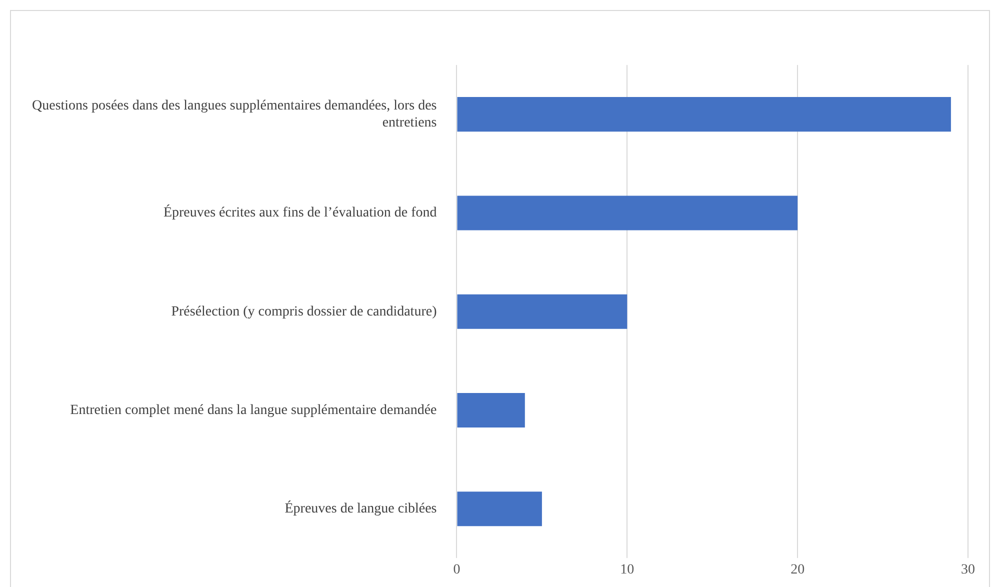  Describe the element at coordinates (360, 508) in the screenshot. I see `y-tick-label: Épreuves de langue ciblées` at that location.